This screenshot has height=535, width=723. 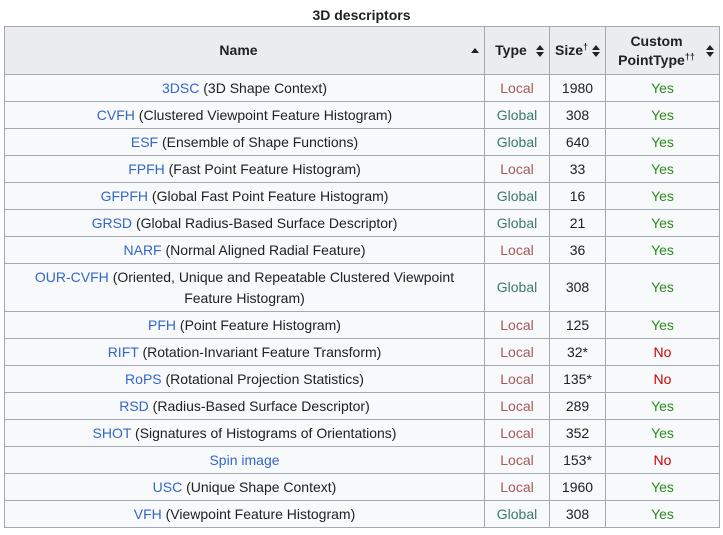 What do you see at coordinates (651, 59) in the screenshot?
I see `column-header-custom-line2: PointType` at bounding box center [651, 59].